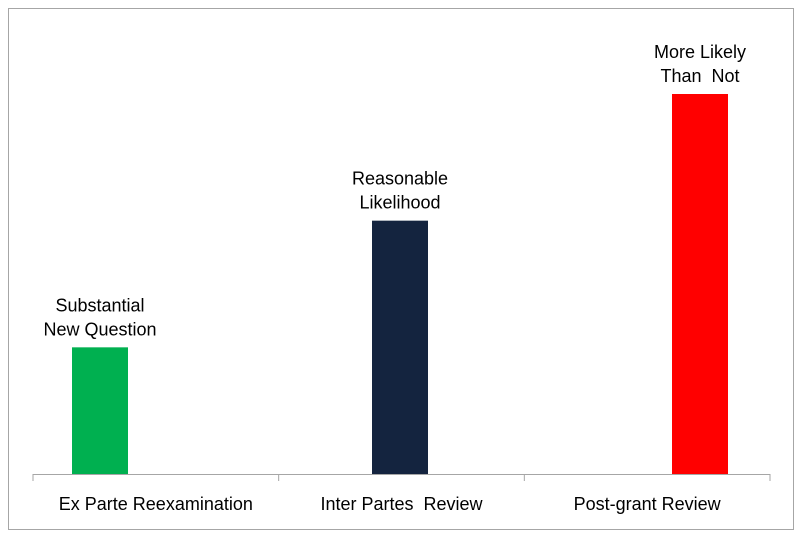 This screenshot has width=802, height=536. I want to click on bar-label: More Likely, so click(700, 52).